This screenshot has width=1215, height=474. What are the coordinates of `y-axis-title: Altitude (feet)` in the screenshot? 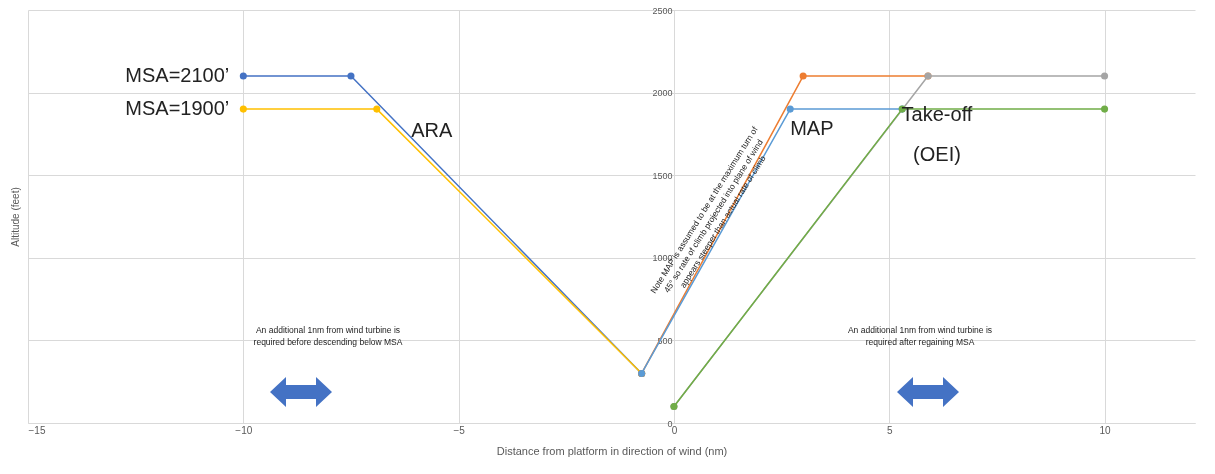 It's located at (15, 217).